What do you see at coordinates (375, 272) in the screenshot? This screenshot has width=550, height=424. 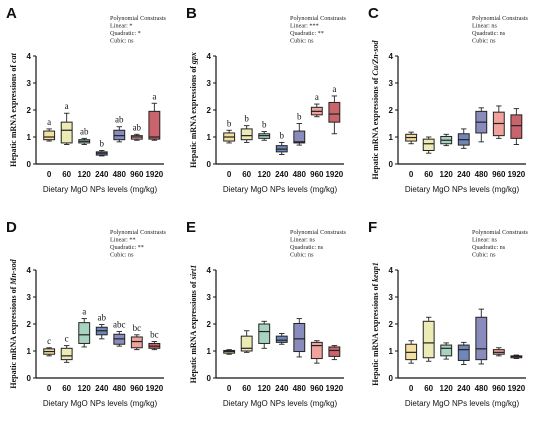 I see `y-axis-label-gene: keap1` at bounding box center [375, 272].